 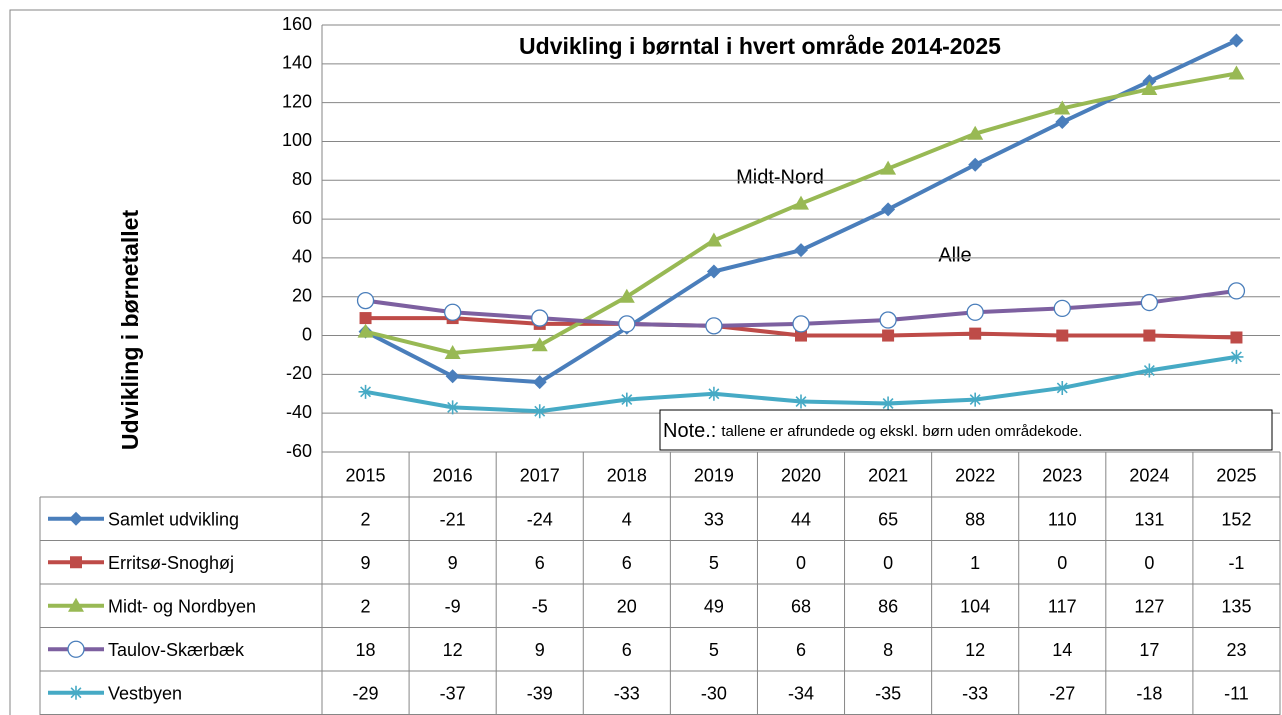 I want to click on table-value: -5, so click(x=540, y=607).